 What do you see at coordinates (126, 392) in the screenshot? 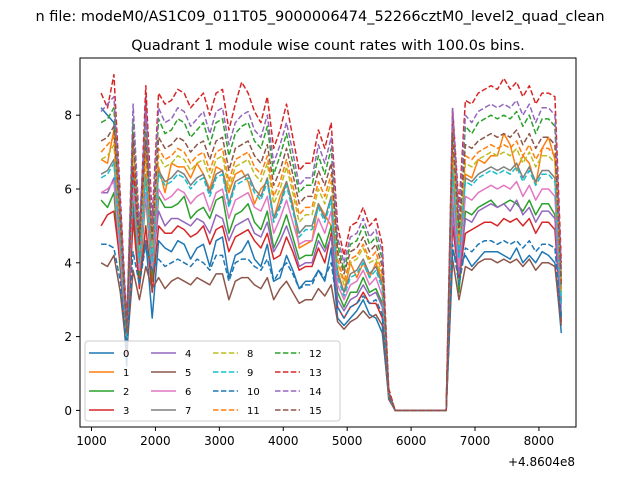
I see `legend-label-2: 2` at bounding box center [126, 392].